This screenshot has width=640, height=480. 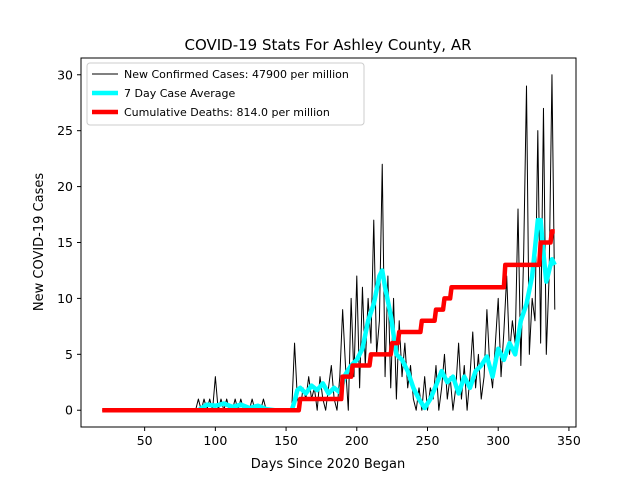 I want to click on x-tick-label: 250, so click(x=428, y=440).